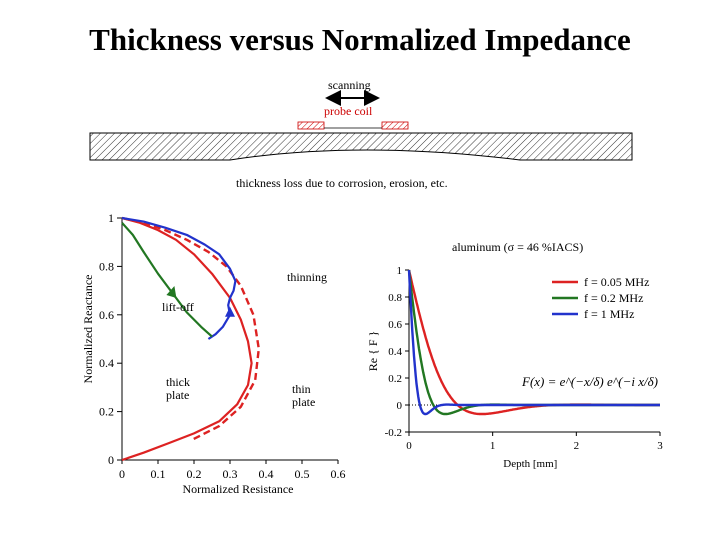  What do you see at coordinates (348, 111) in the screenshot?
I see `probe-coil-label: probe coil` at bounding box center [348, 111].